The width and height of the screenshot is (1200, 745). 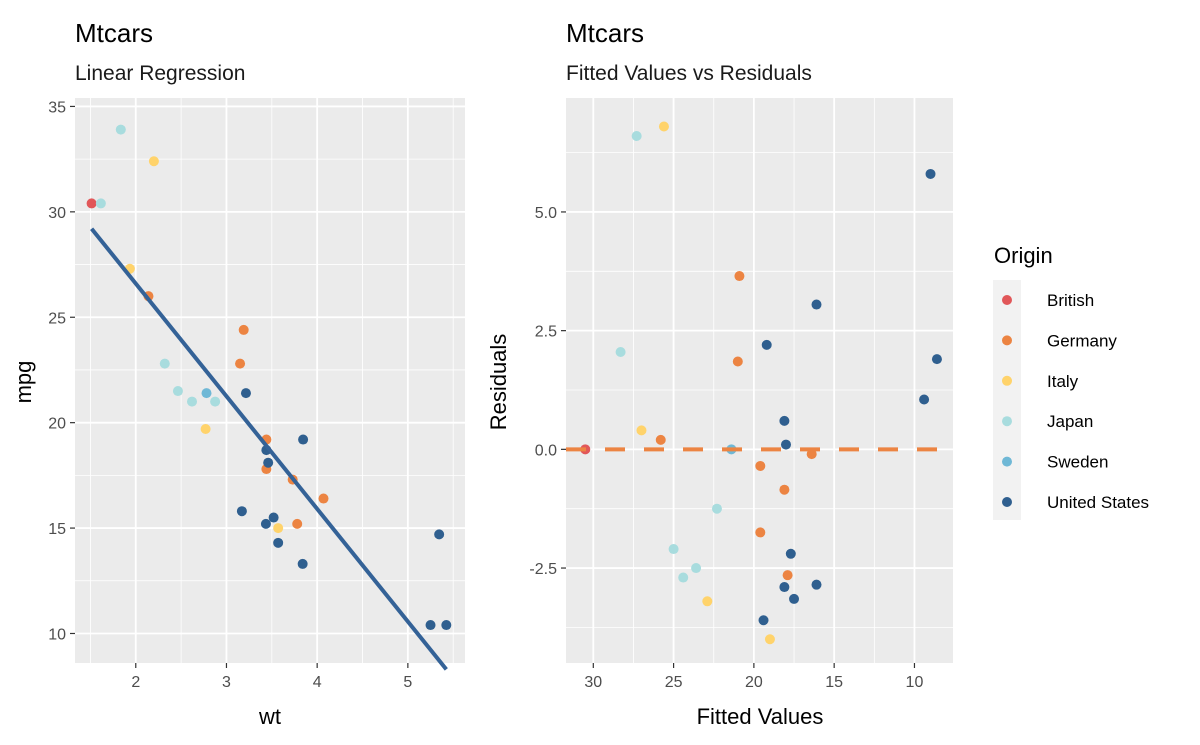 I want to click on right-x-tick-label: 25, so click(x=674, y=682).